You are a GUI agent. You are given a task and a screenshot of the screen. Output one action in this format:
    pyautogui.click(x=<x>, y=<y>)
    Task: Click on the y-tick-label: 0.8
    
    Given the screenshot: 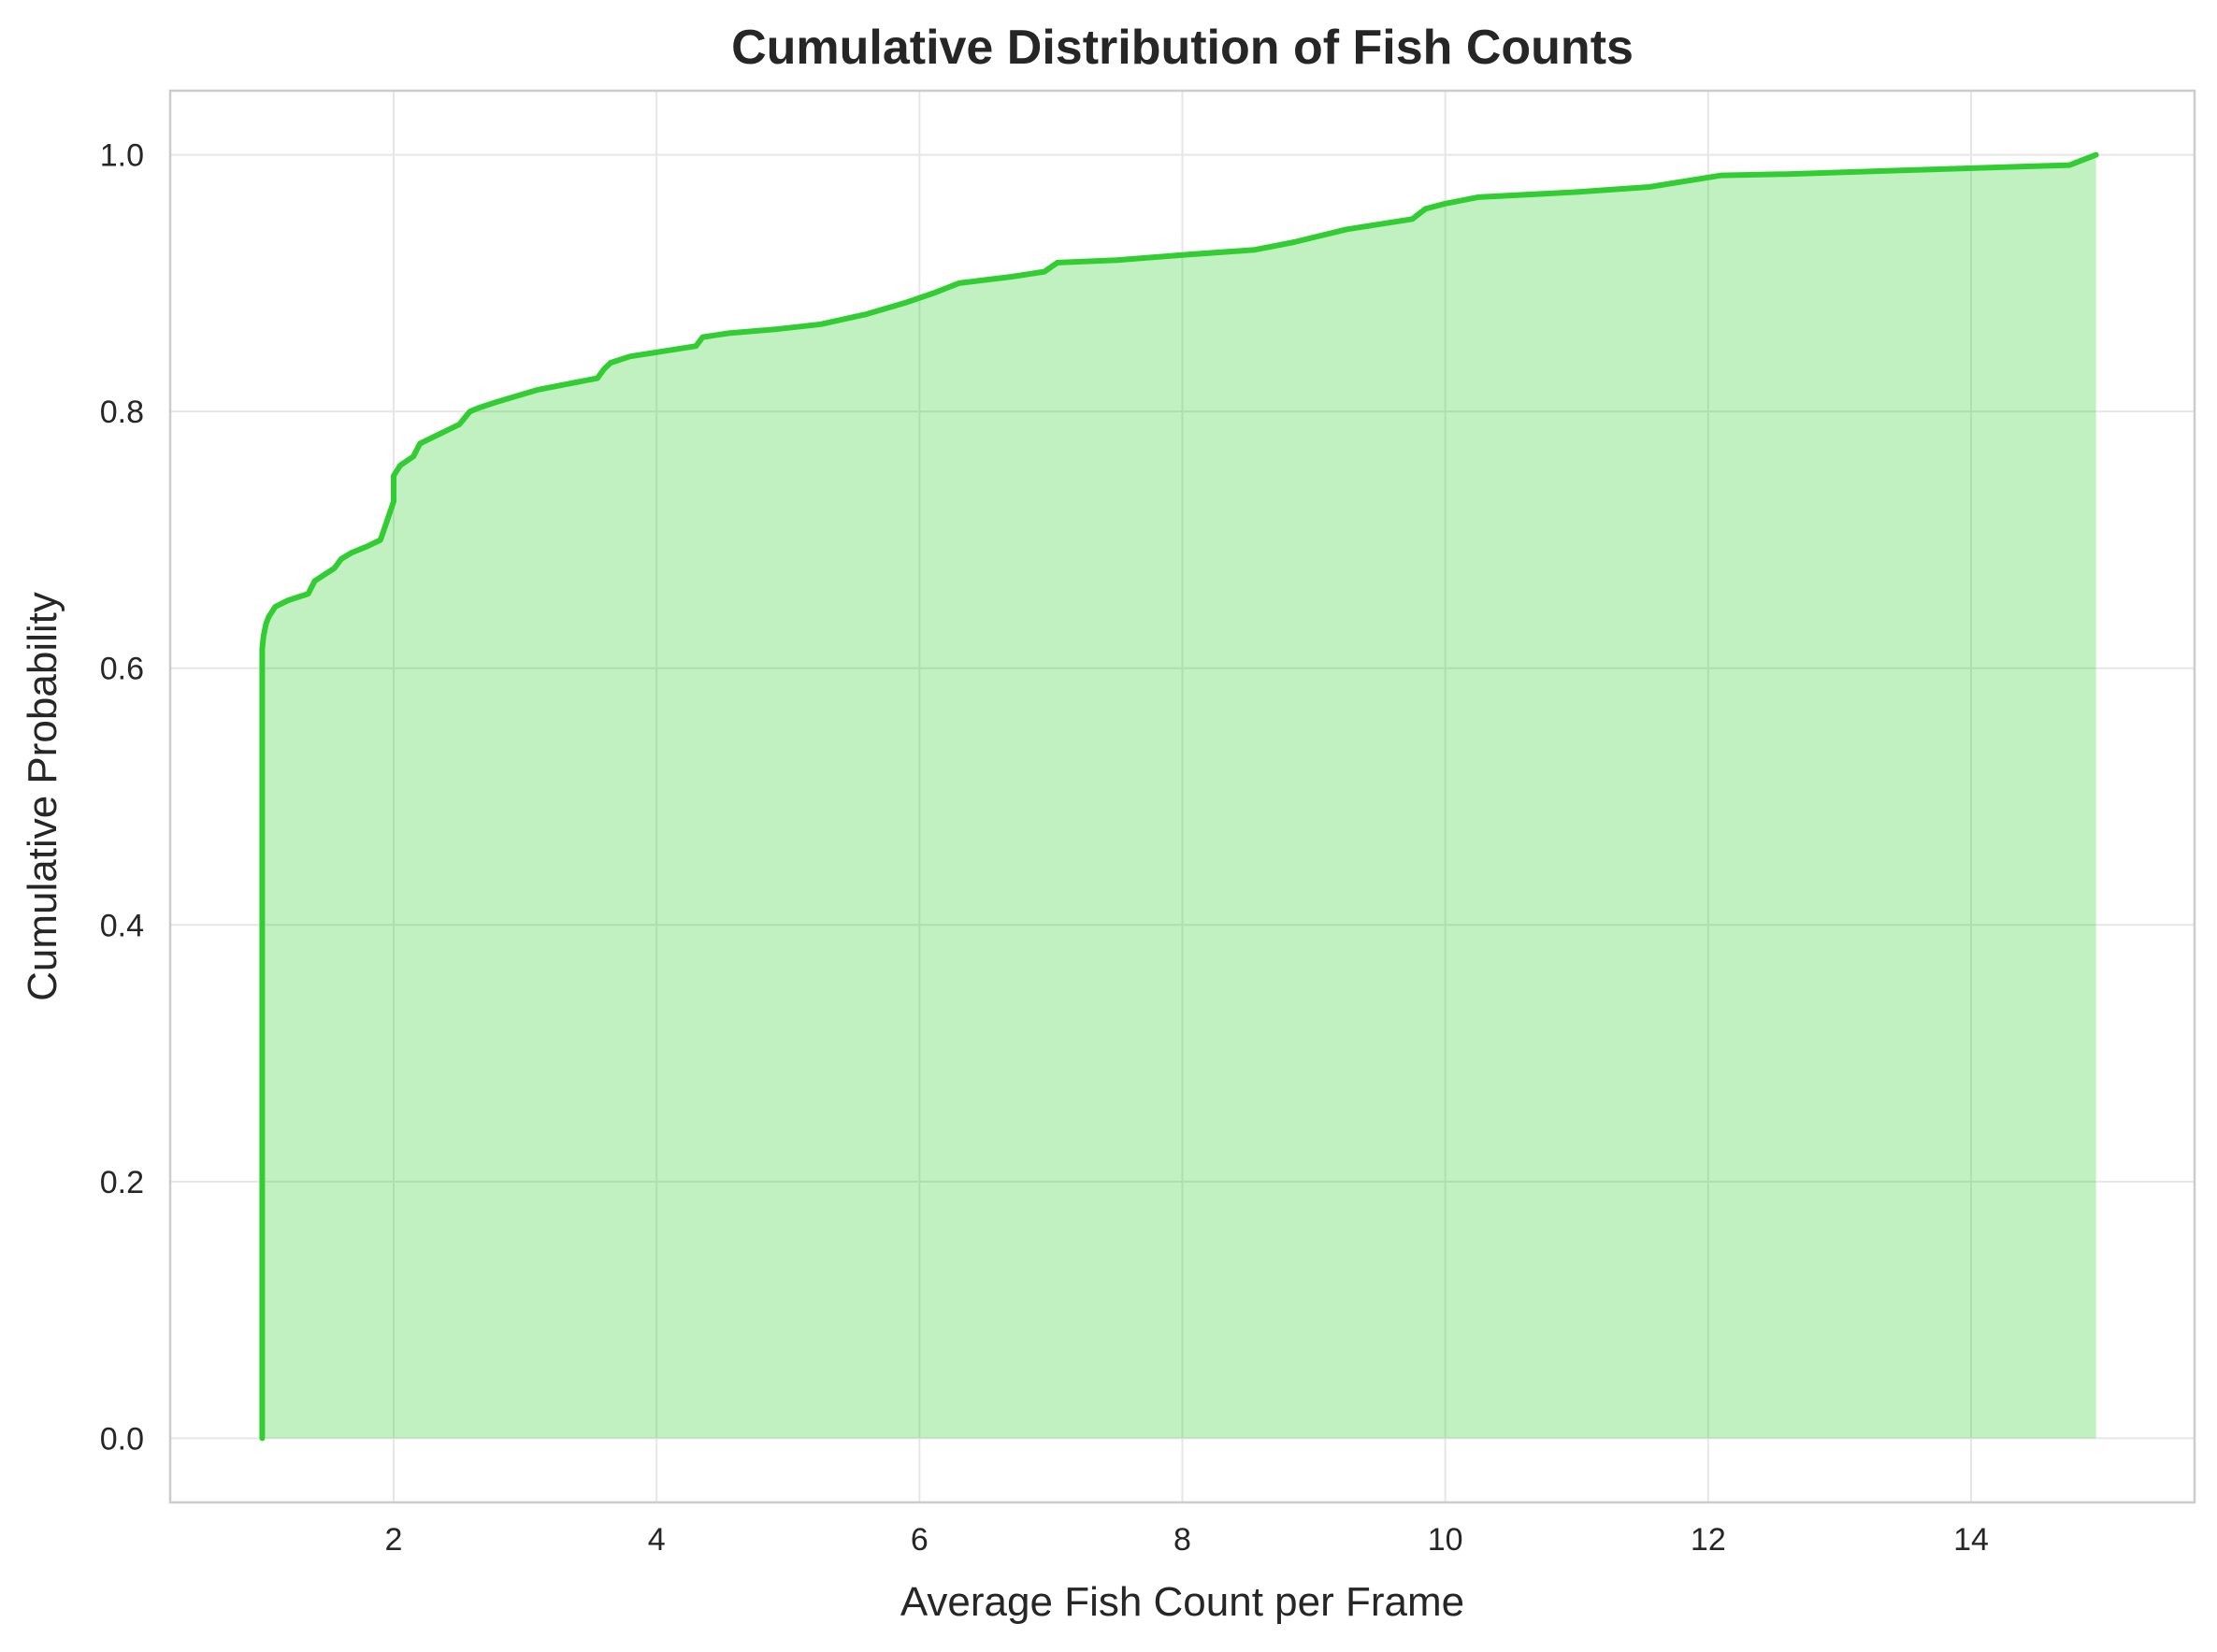 What is the action you would take?
    pyautogui.click(x=122, y=413)
    